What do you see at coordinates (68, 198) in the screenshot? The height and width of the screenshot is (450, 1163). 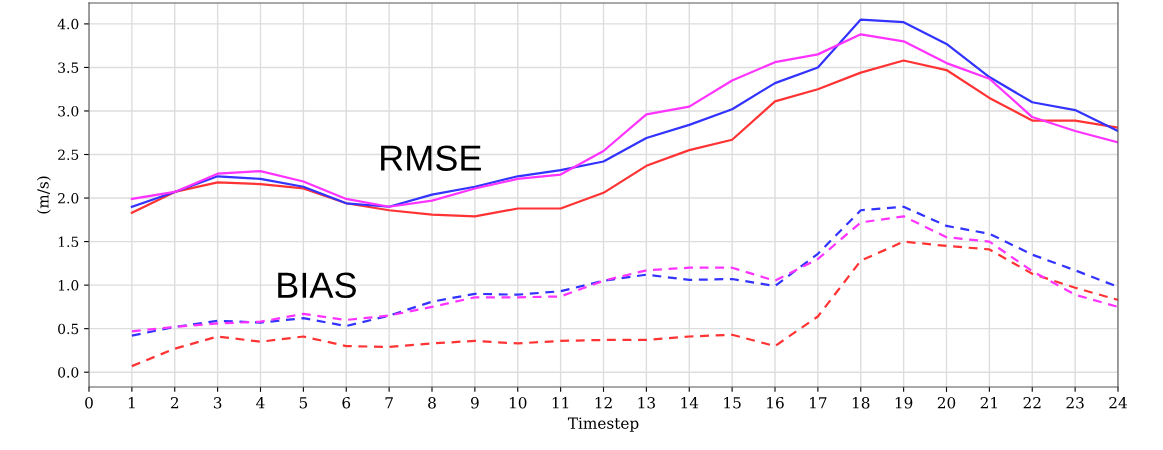 I see `y-tick-label: 2.0` at bounding box center [68, 198].